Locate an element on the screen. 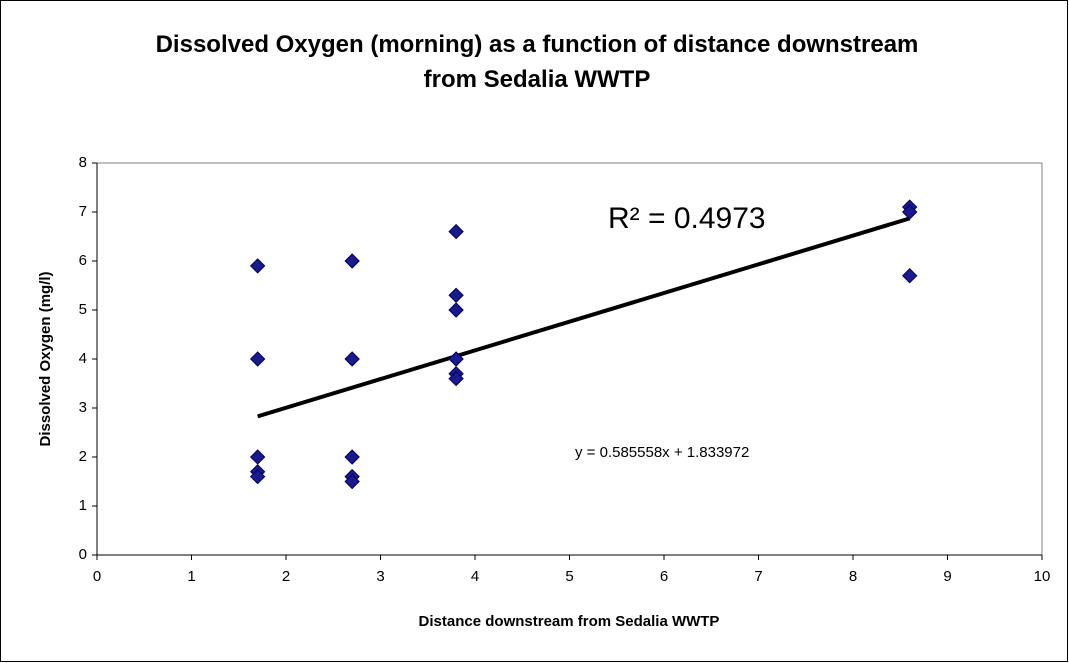  r-squared-label: R² = 0.4973 is located at coordinates (687, 218).